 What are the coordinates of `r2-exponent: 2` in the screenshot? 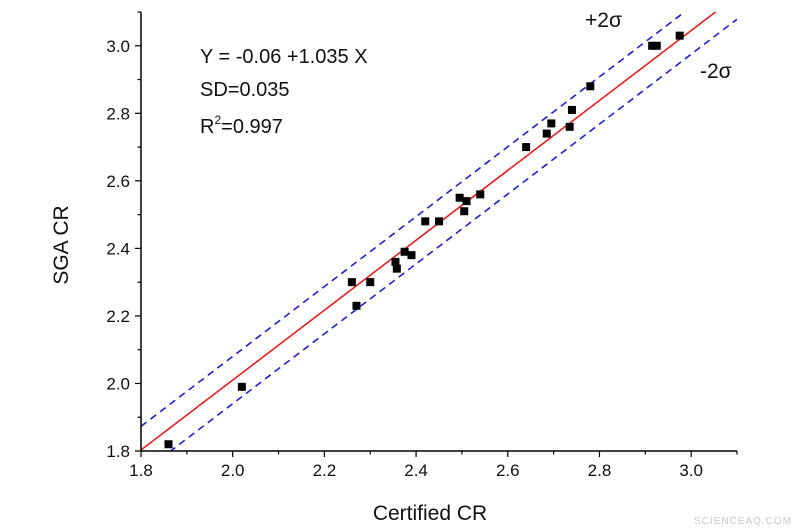 It's located at (217, 120).